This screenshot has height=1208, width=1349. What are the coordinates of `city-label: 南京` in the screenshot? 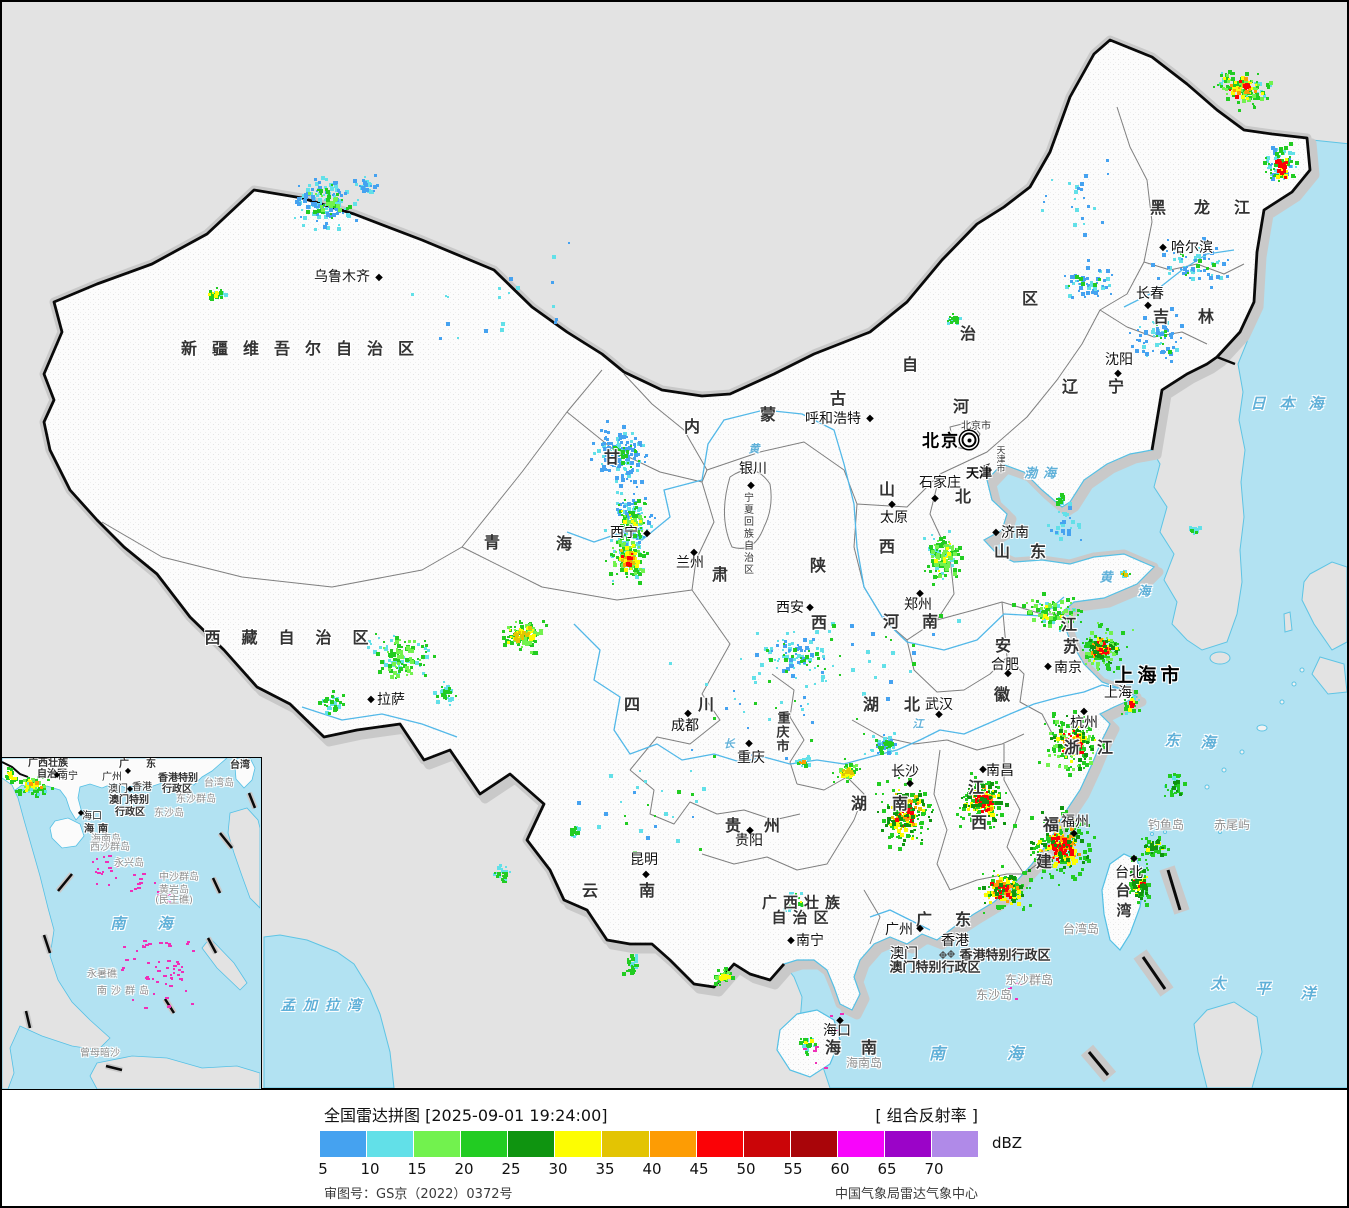 It's located at (1068, 668).